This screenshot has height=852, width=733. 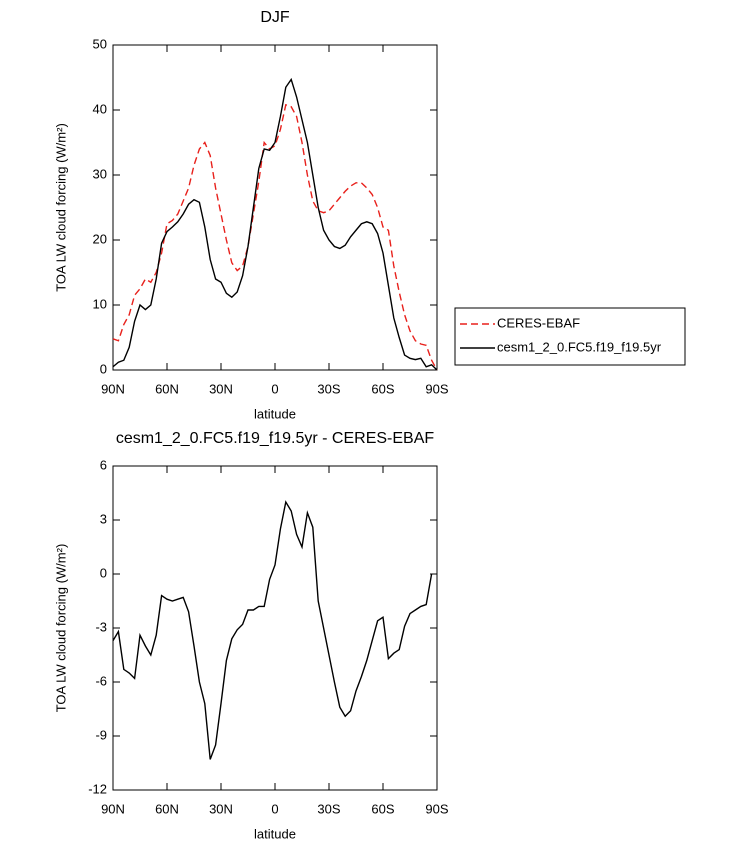 What do you see at coordinates (101, 680) in the screenshot?
I see `y-tick-label: -6` at bounding box center [101, 680].